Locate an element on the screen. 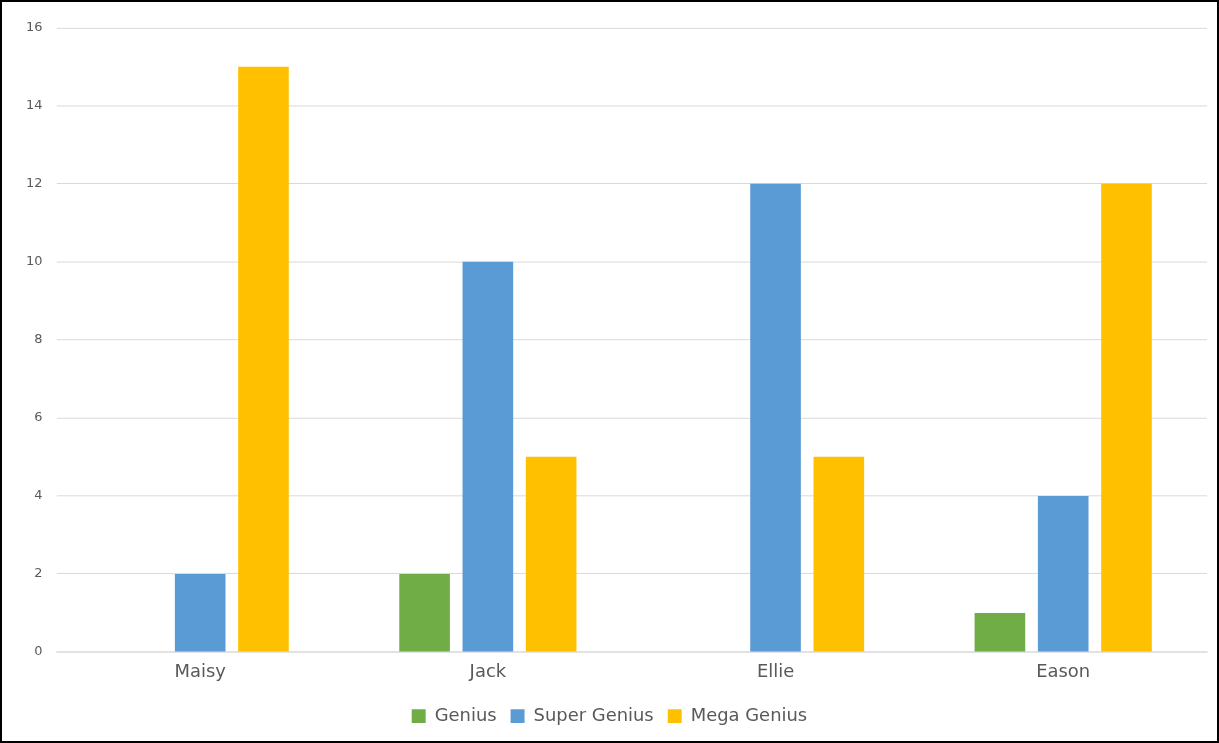 Image resolution: width=1219 pixels, height=743 pixels. legend-label: Mega Genius is located at coordinates (749, 714).